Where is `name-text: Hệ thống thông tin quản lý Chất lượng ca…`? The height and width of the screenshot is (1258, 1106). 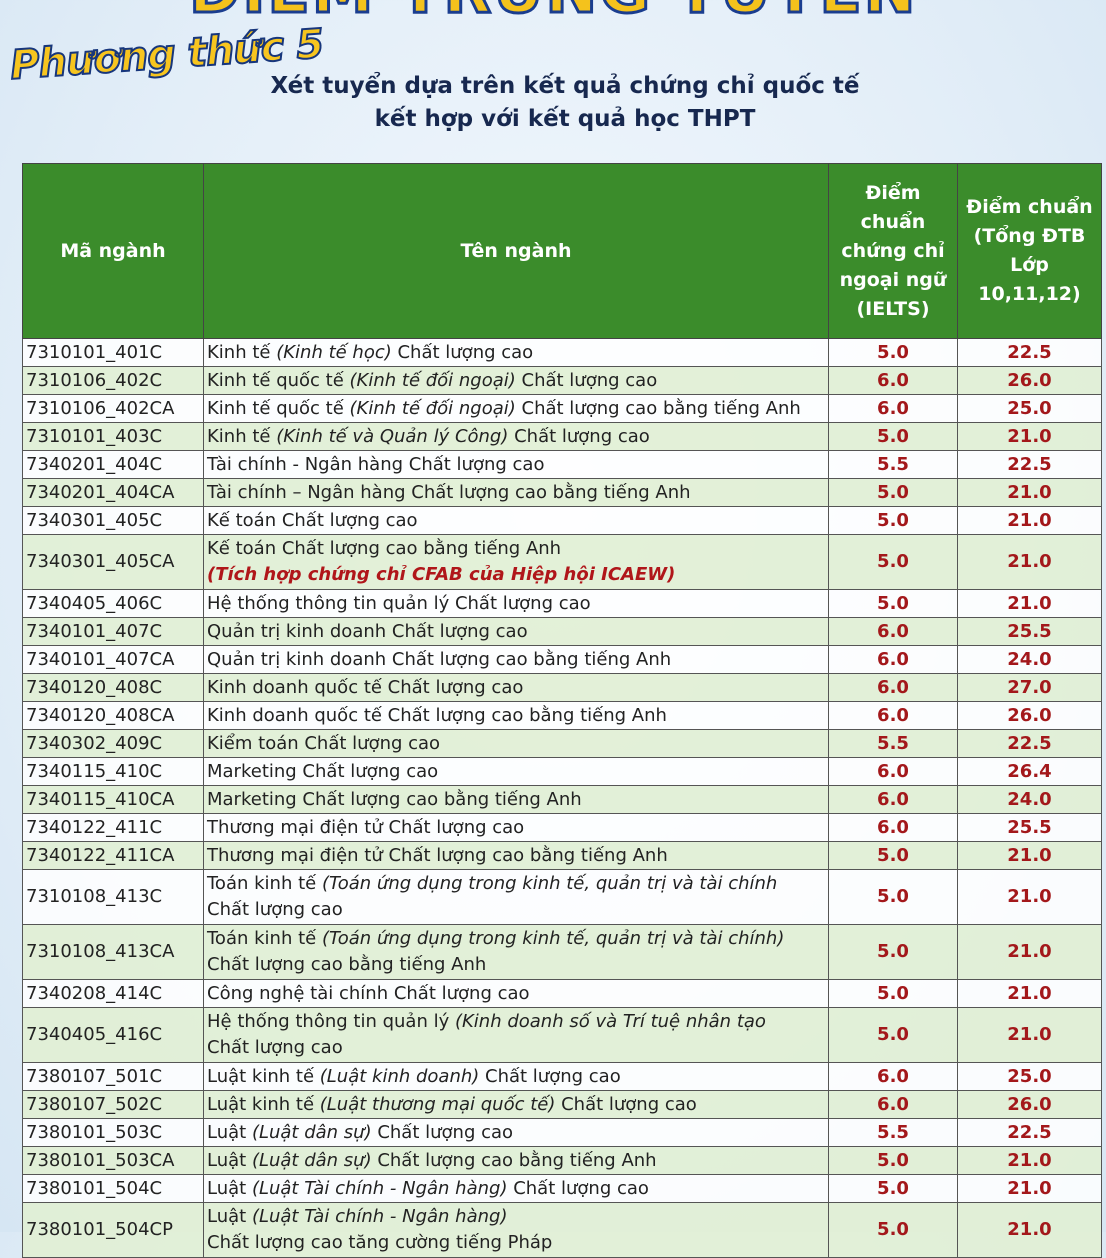
name-text: Hệ thống thông tin quản lý Chất lượng ca… is located at coordinates (399, 603).